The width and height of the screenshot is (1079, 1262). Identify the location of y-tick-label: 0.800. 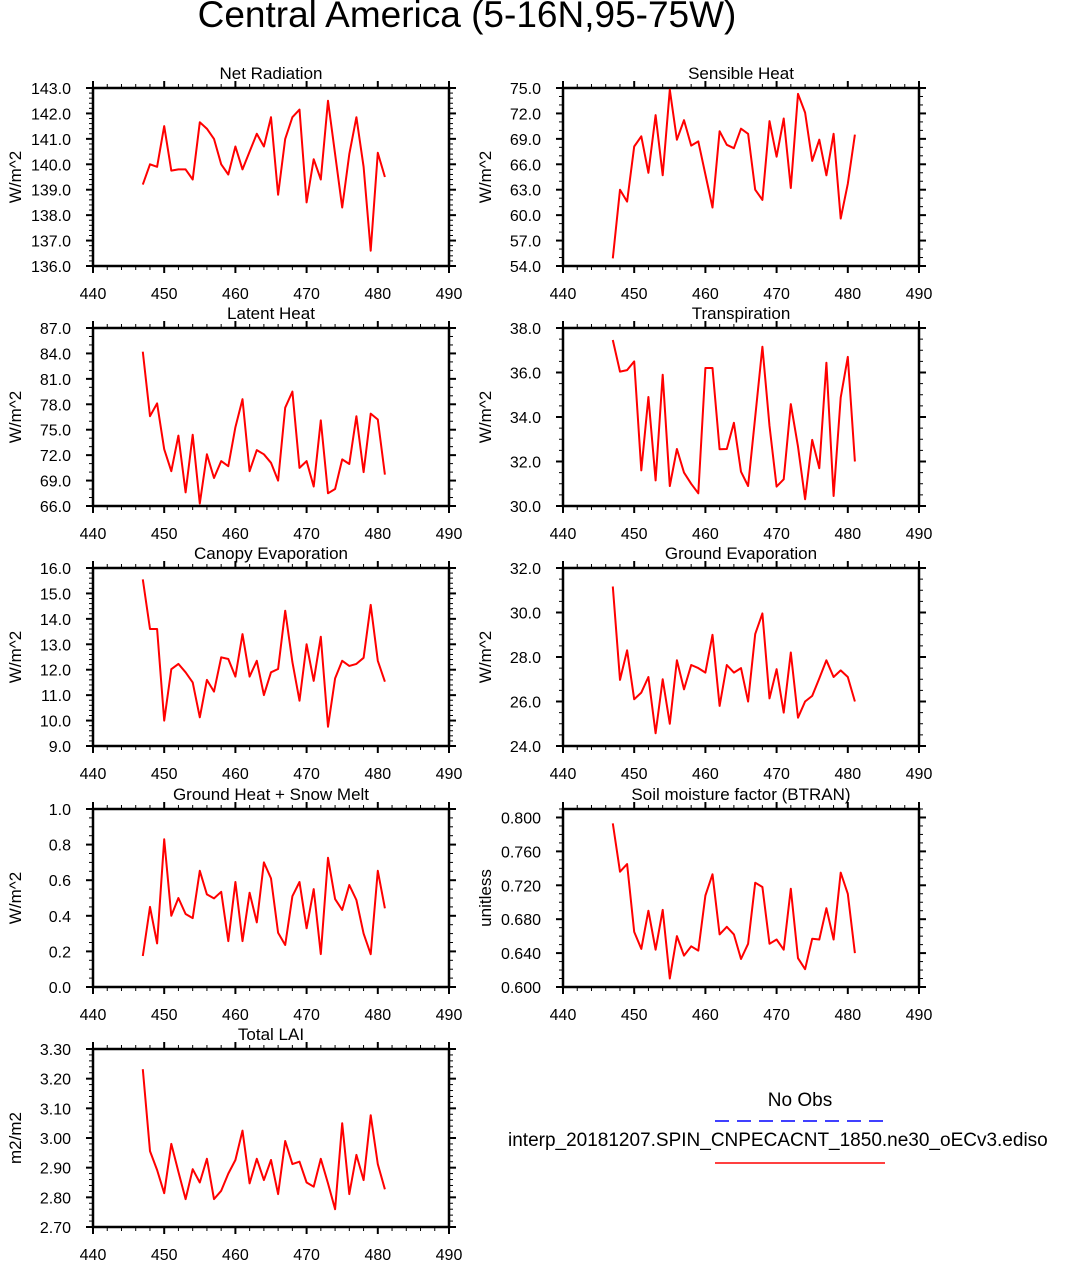
(521, 818).